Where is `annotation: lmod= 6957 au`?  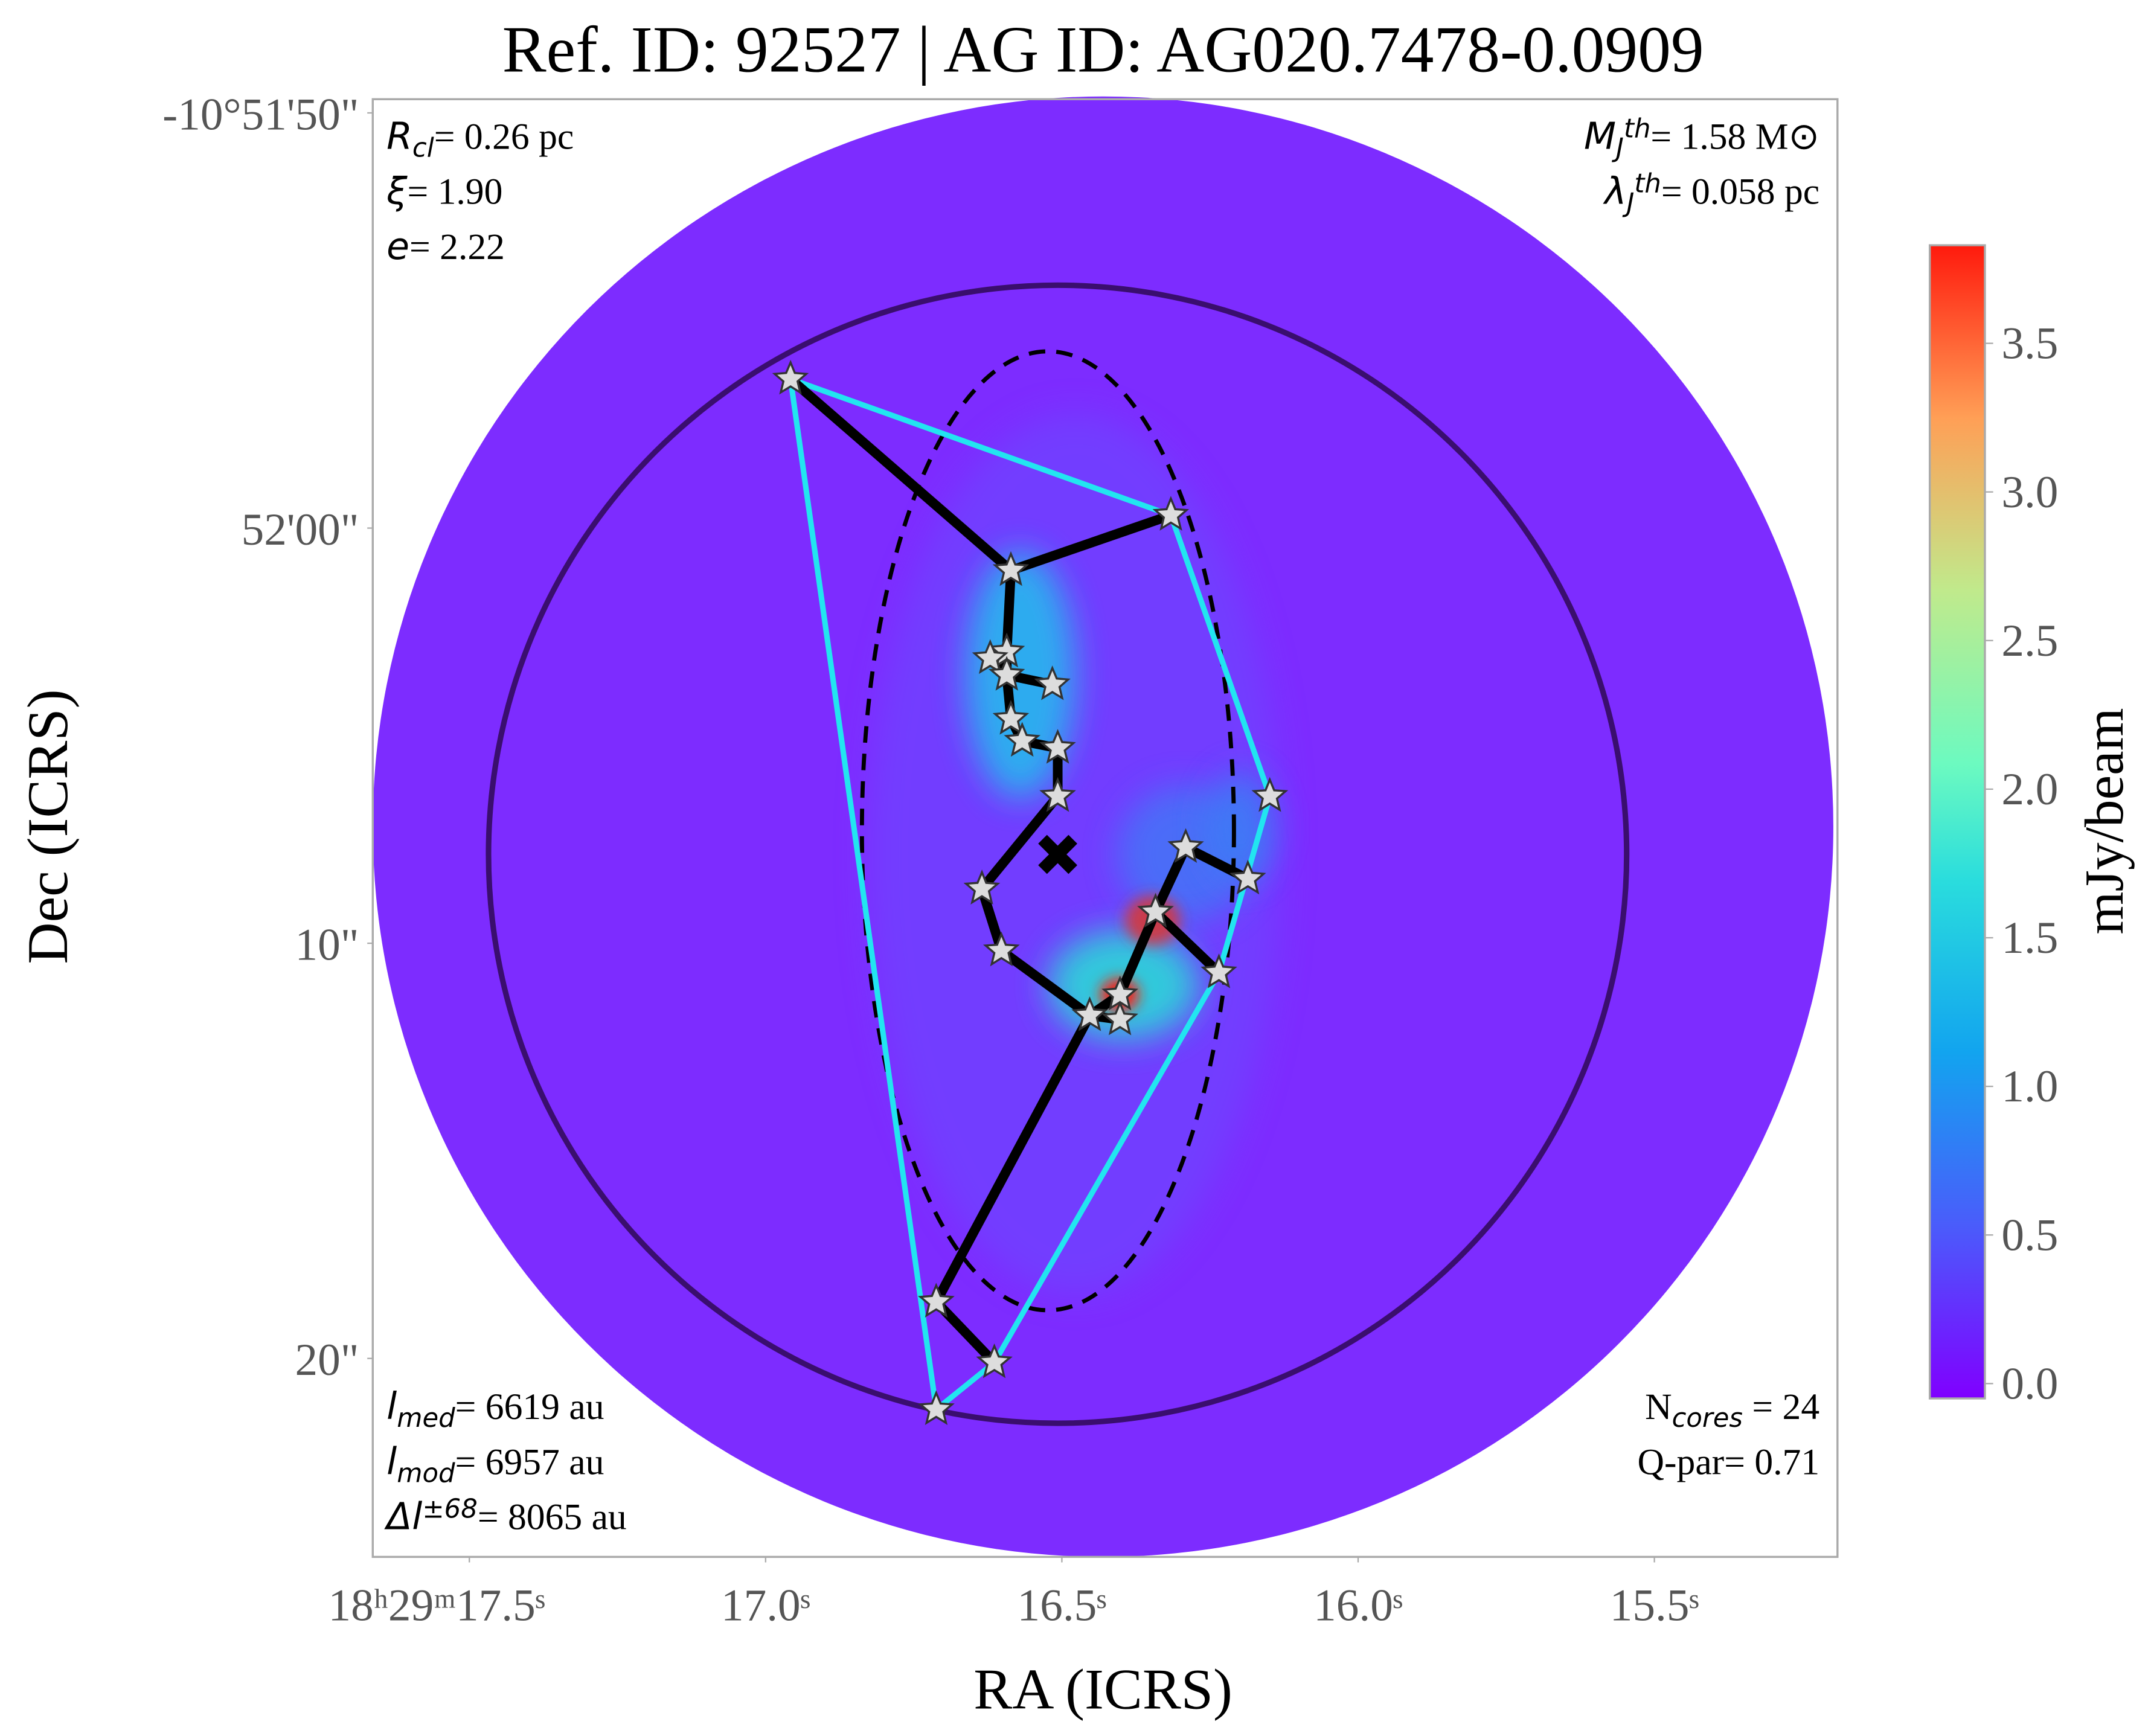
annotation: lmod= 6957 au is located at coordinates (495, 1464).